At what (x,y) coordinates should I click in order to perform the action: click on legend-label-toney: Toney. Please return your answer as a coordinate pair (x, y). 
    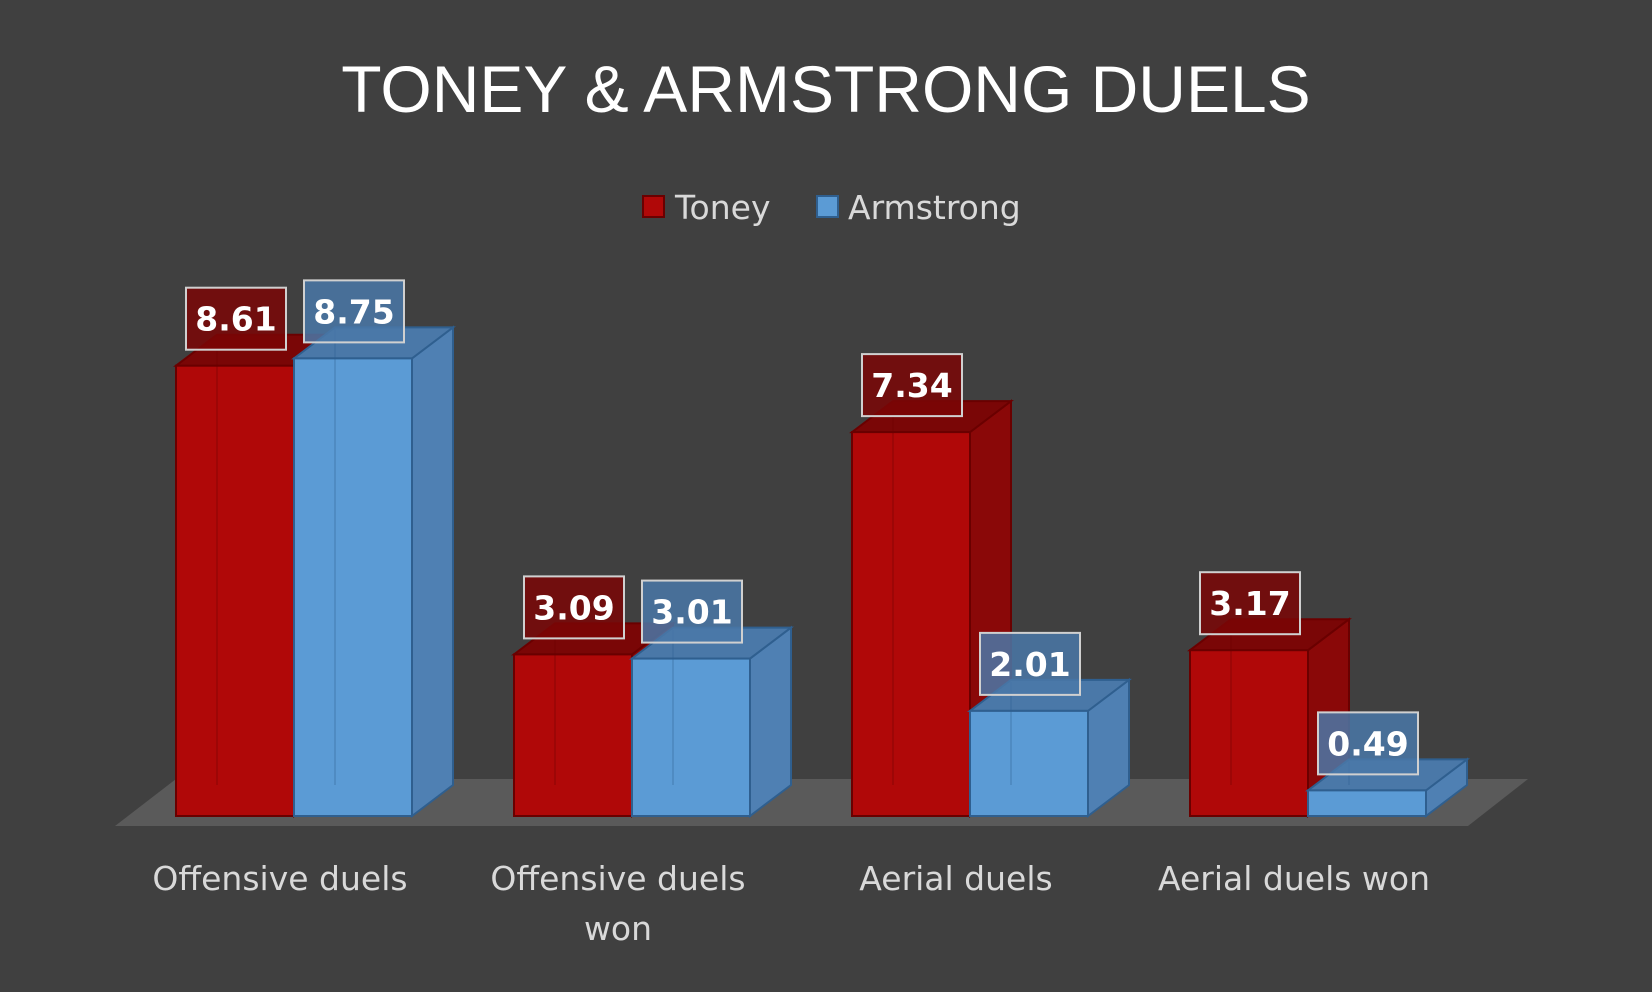
    Looking at the image, I should click on (722, 207).